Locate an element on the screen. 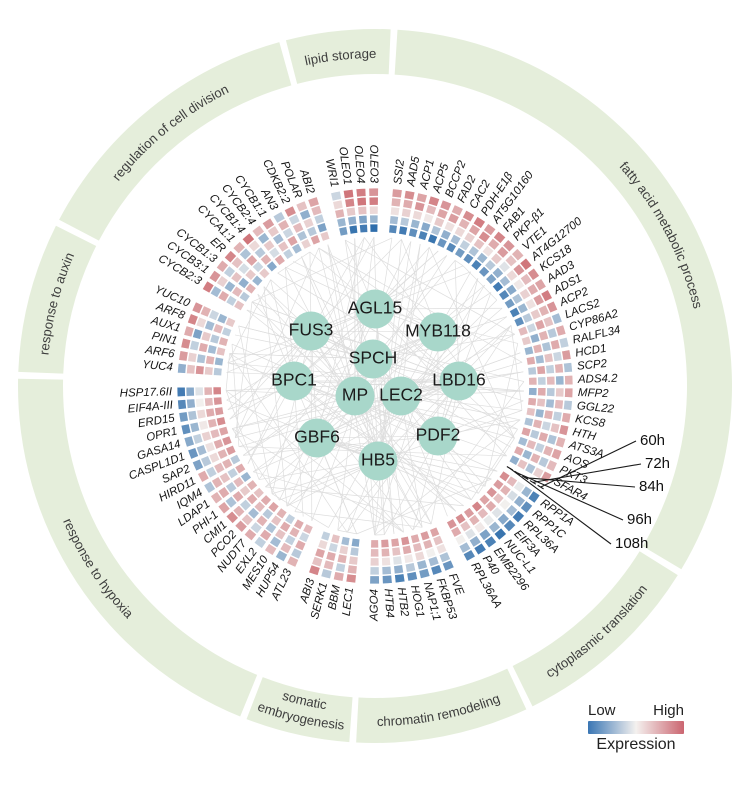 This screenshot has width=750, height=804. gene-label: LEC1 is located at coordinates (348, 602).